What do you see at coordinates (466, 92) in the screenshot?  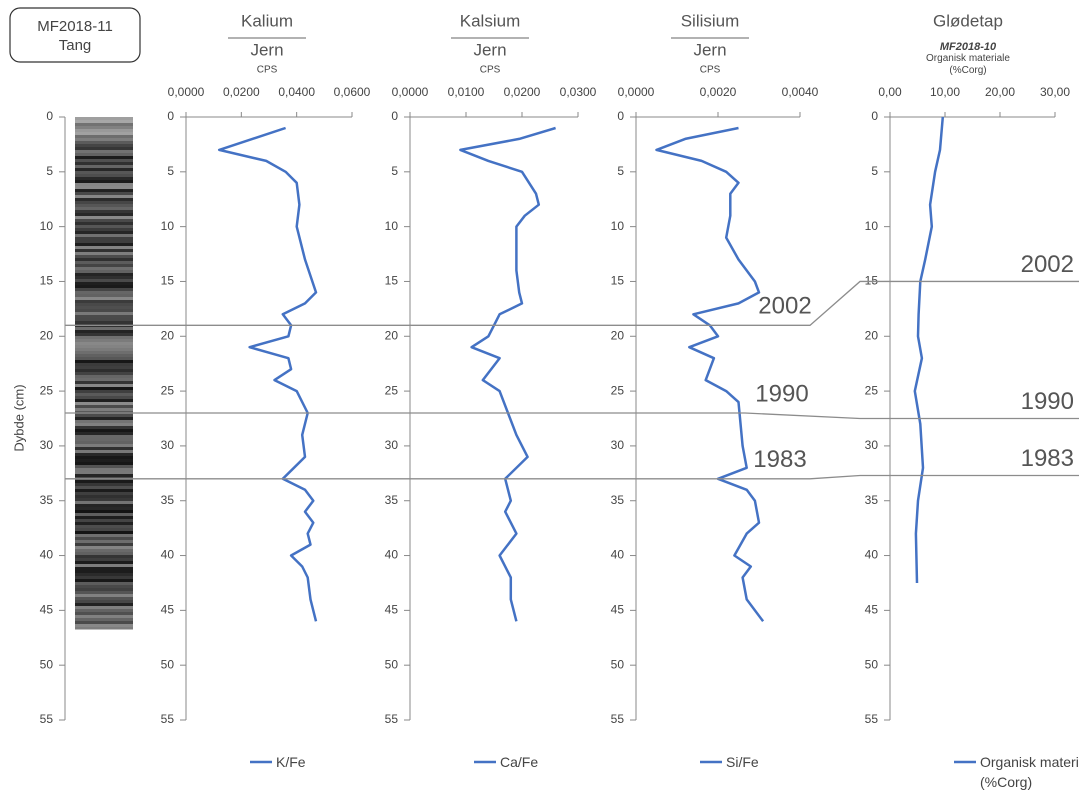 I see `x-tick-label: 0,0100` at bounding box center [466, 92].